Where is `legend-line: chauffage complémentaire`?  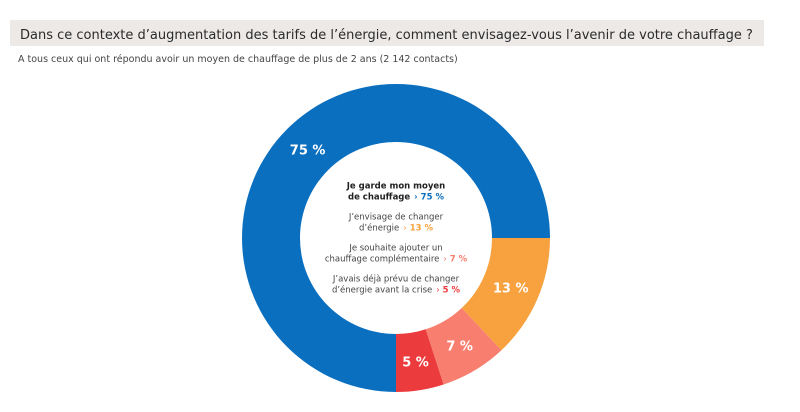 legend-line: chauffage complémentaire is located at coordinates (382, 259).